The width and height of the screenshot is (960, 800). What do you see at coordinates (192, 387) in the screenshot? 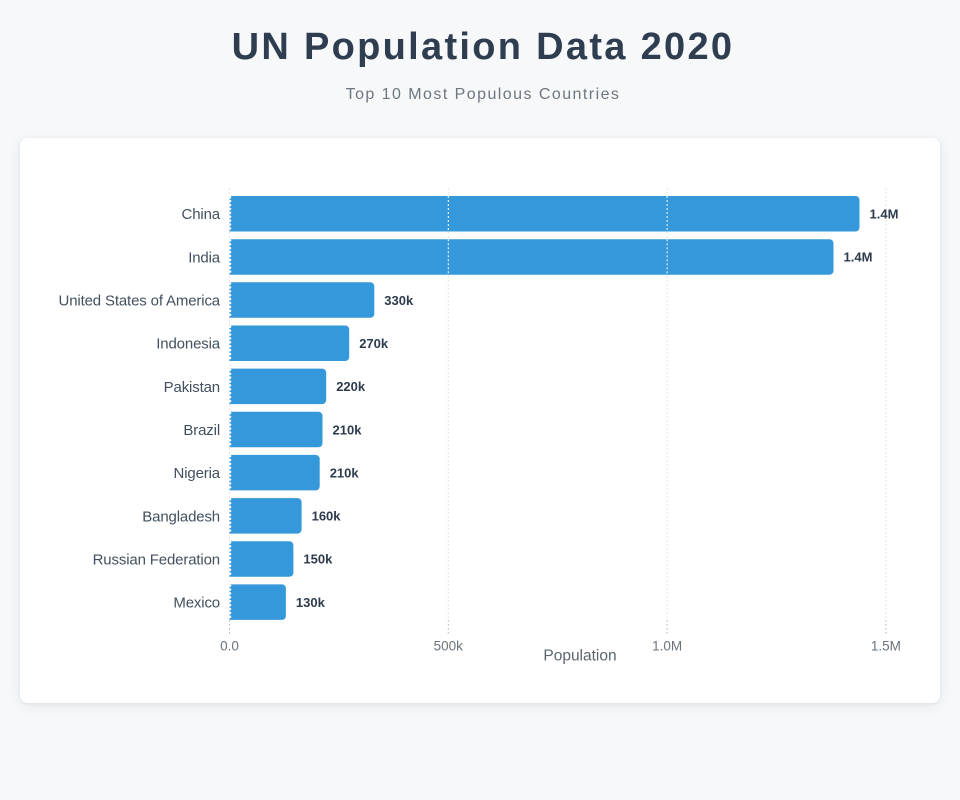
I see `svg-text: Pakistan` at bounding box center [192, 387].